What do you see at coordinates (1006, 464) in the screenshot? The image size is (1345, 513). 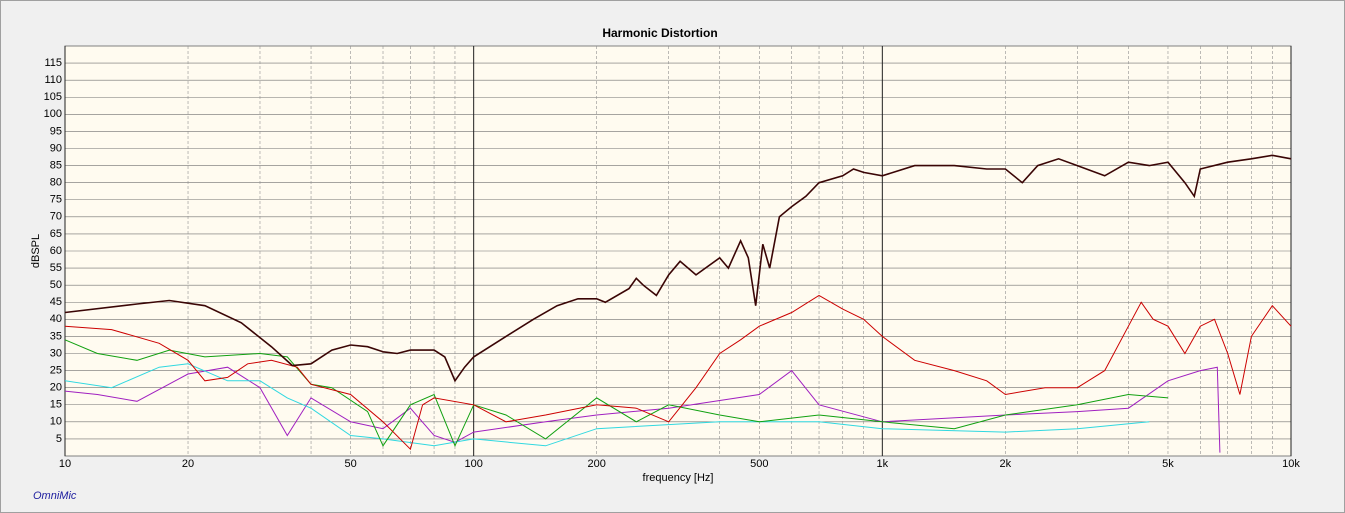 I see `x-tick-label: 2k` at bounding box center [1006, 464].